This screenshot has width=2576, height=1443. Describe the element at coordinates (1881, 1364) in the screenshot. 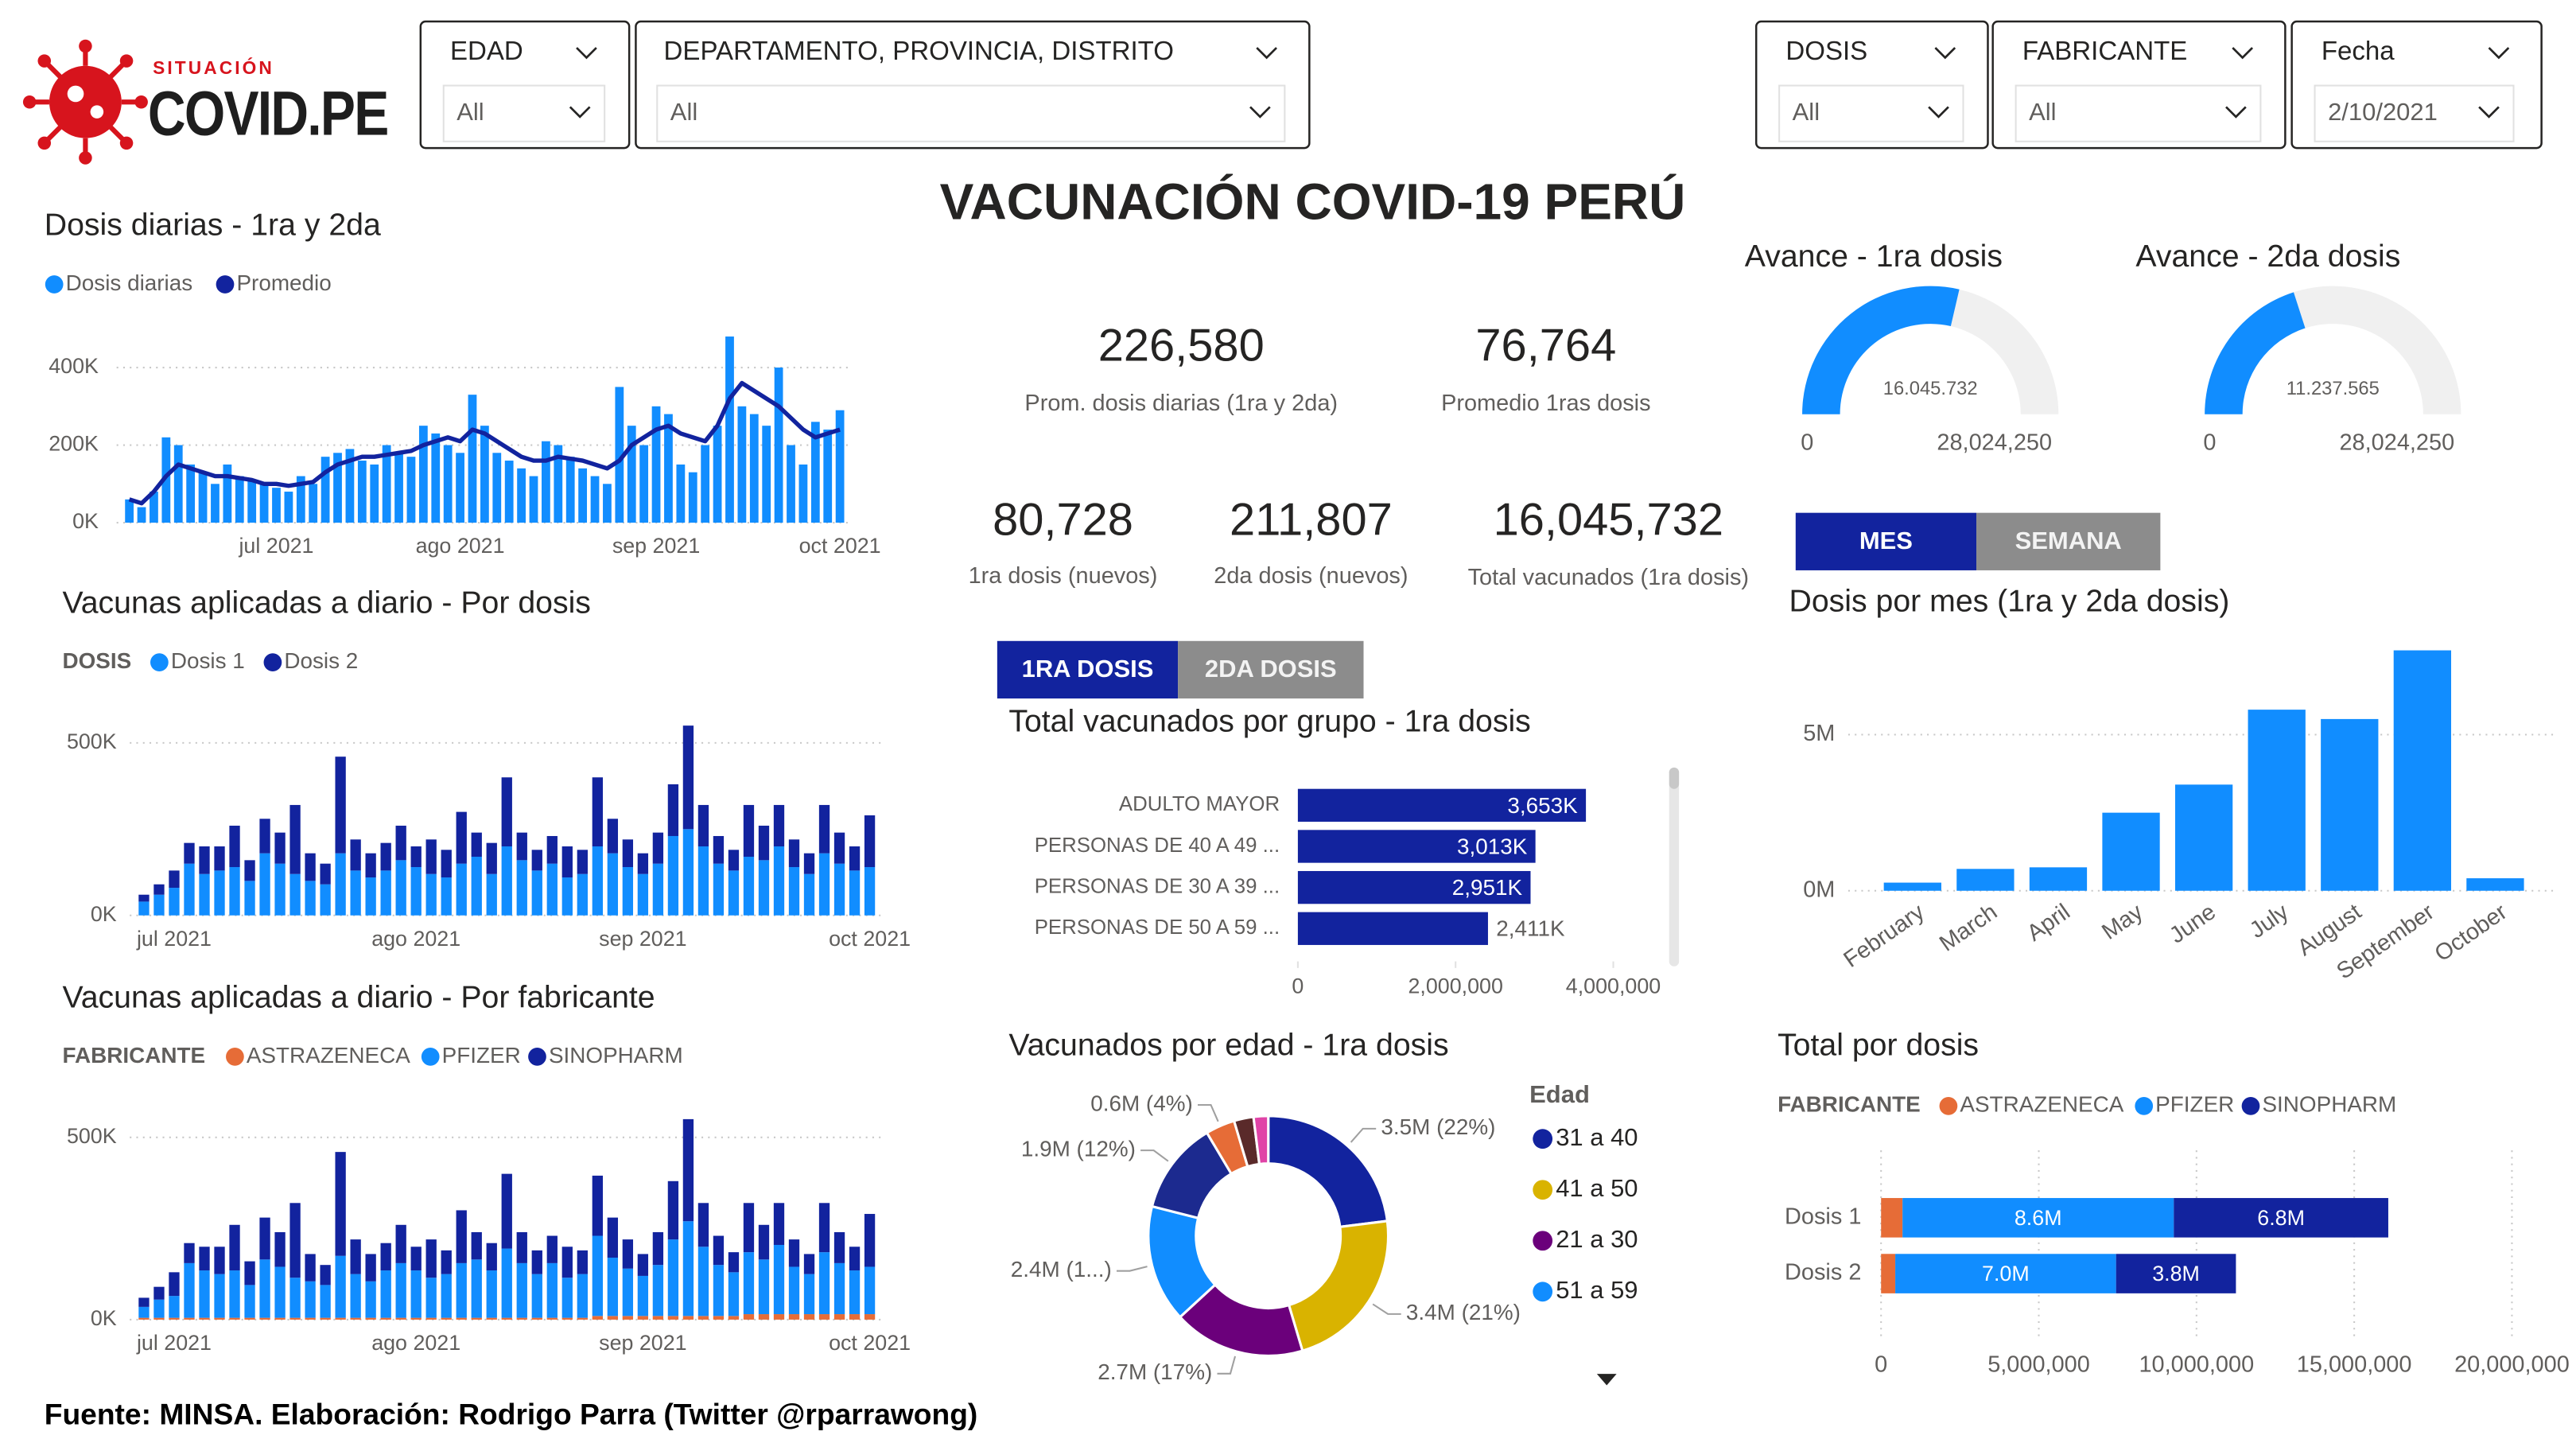

I see `x-tick-label: 0` at that location.